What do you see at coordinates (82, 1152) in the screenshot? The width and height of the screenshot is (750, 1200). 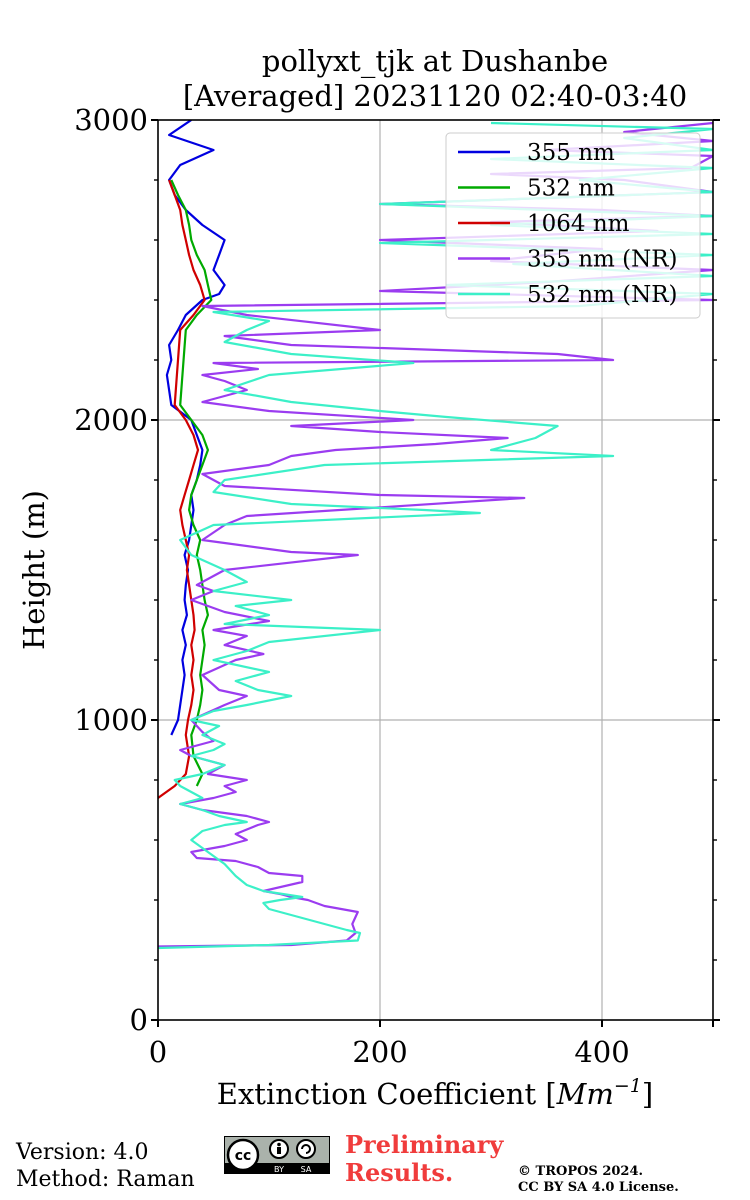 I see `version-text: Version: 4.0` at bounding box center [82, 1152].